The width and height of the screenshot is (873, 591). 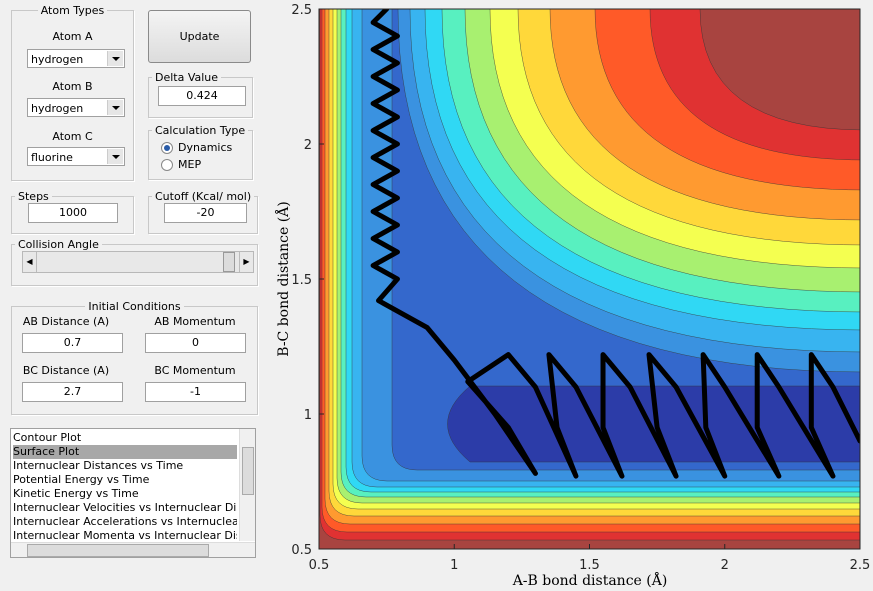 What do you see at coordinates (205, 213) in the screenshot?
I see `text-field: -20` at bounding box center [205, 213].